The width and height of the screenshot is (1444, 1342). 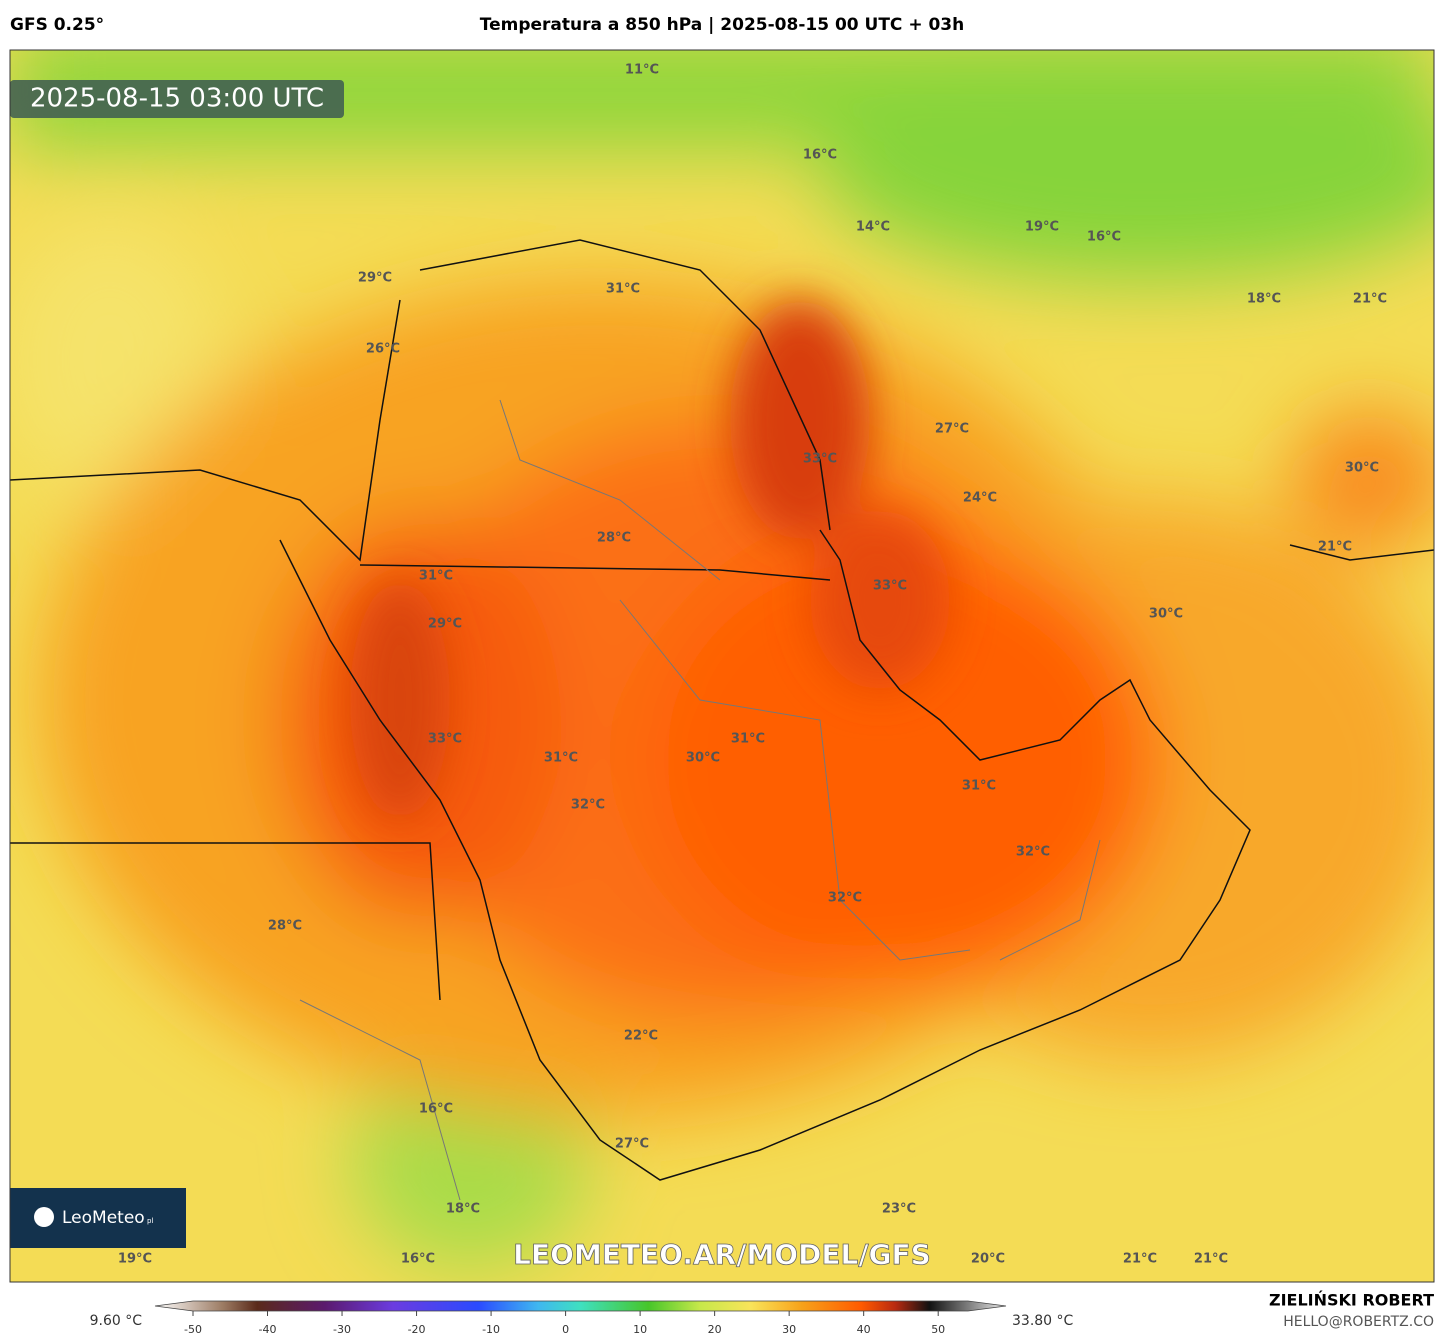 What do you see at coordinates (417, 1329) in the screenshot?
I see `tick-label: -20` at bounding box center [417, 1329].